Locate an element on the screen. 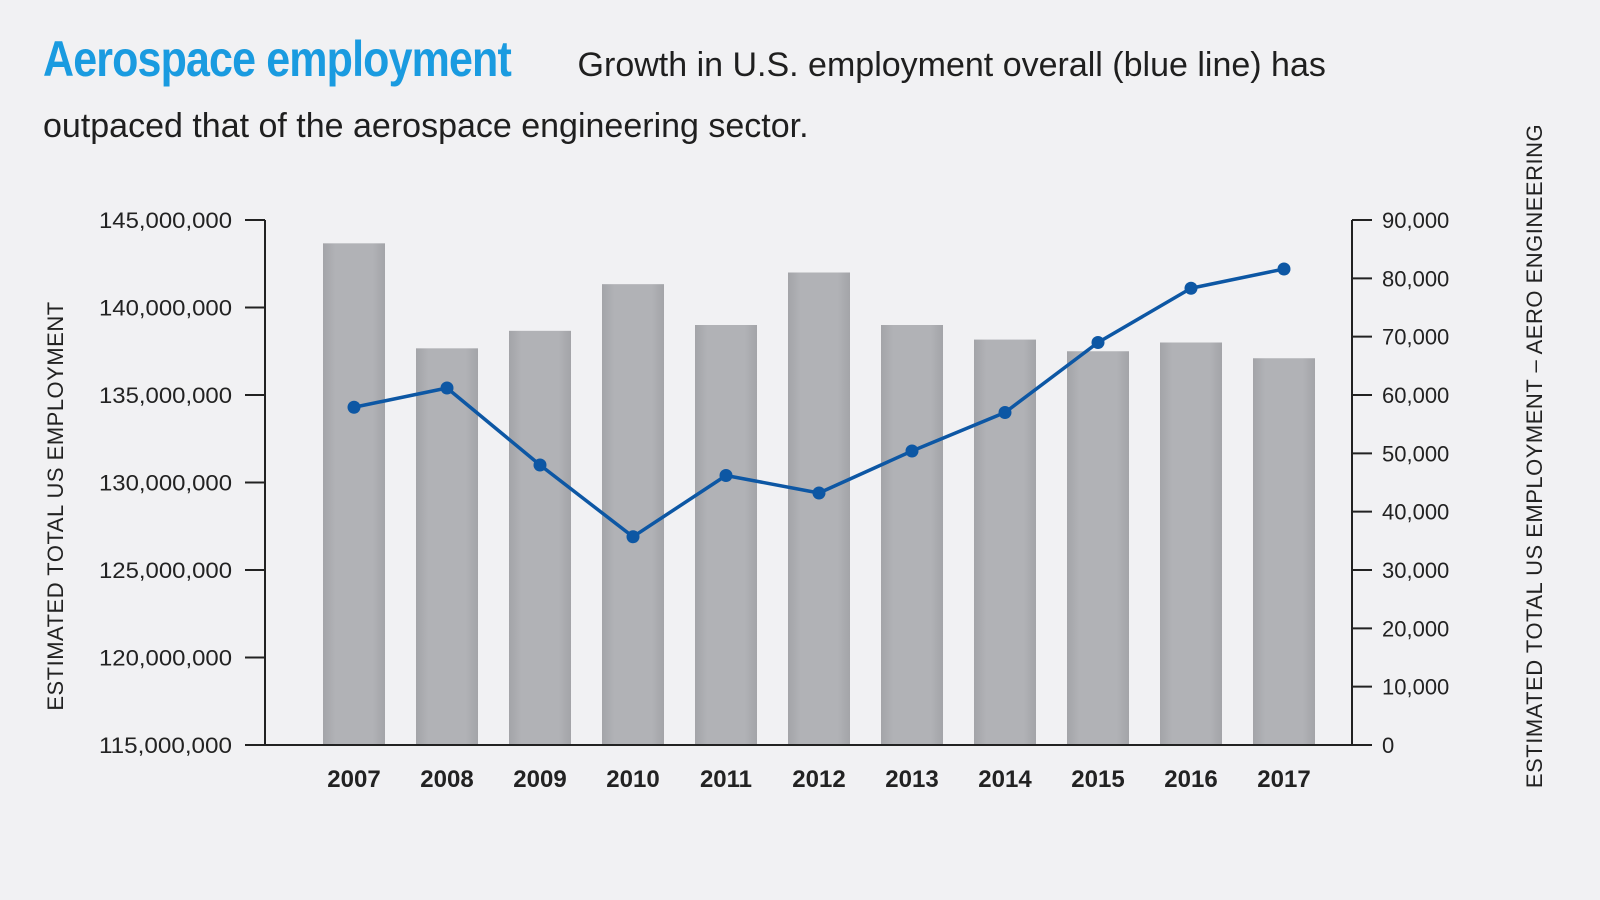  right-tick-label: 60,000 is located at coordinates (1415, 395).